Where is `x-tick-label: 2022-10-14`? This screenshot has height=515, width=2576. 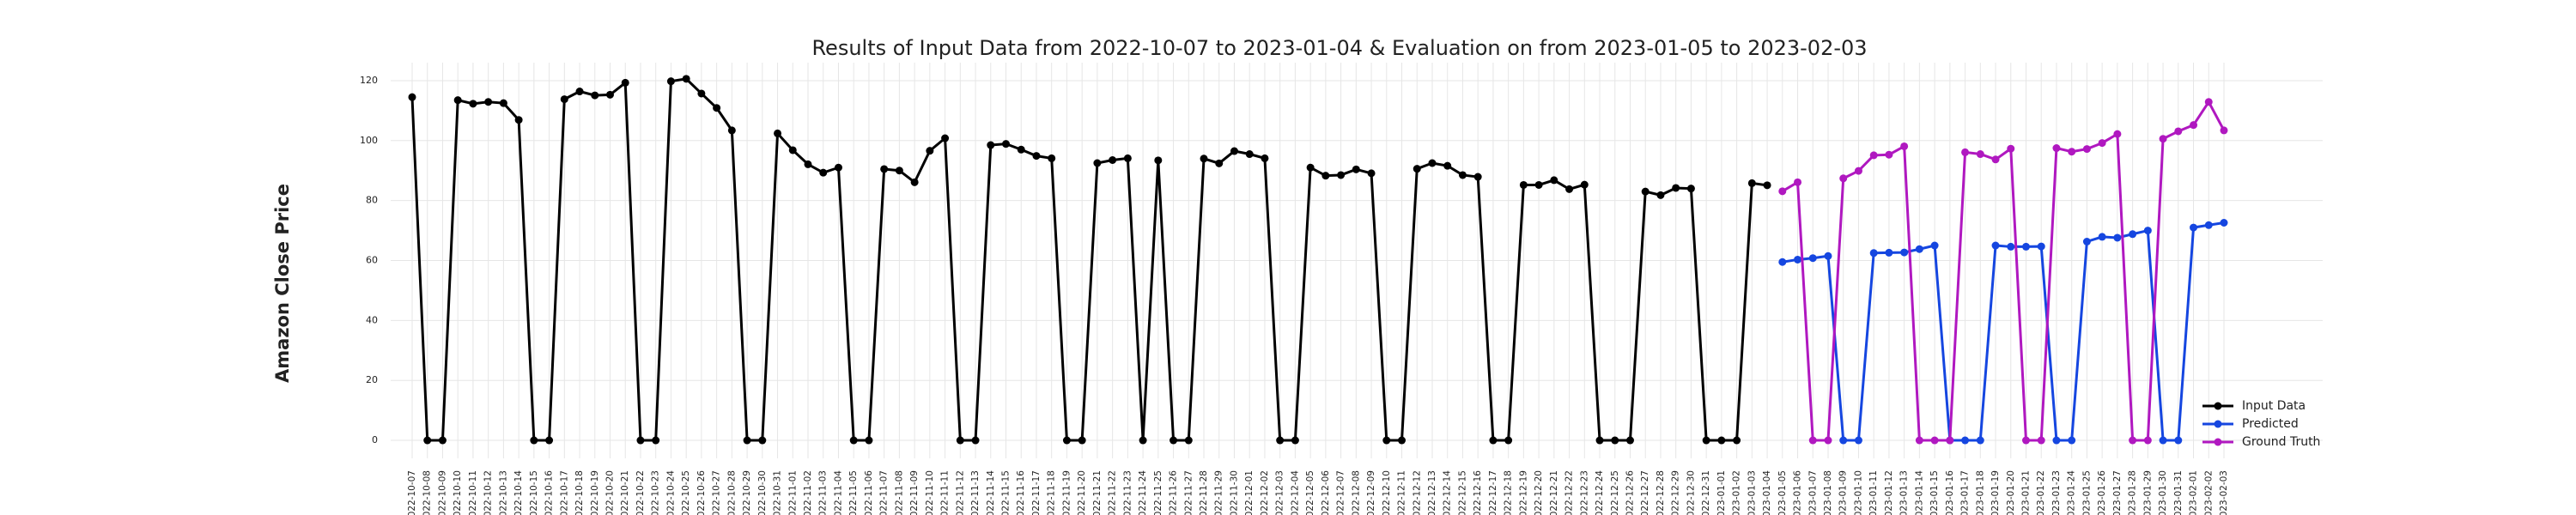
x-tick-label: 2022-10-14 is located at coordinates (519, 492).